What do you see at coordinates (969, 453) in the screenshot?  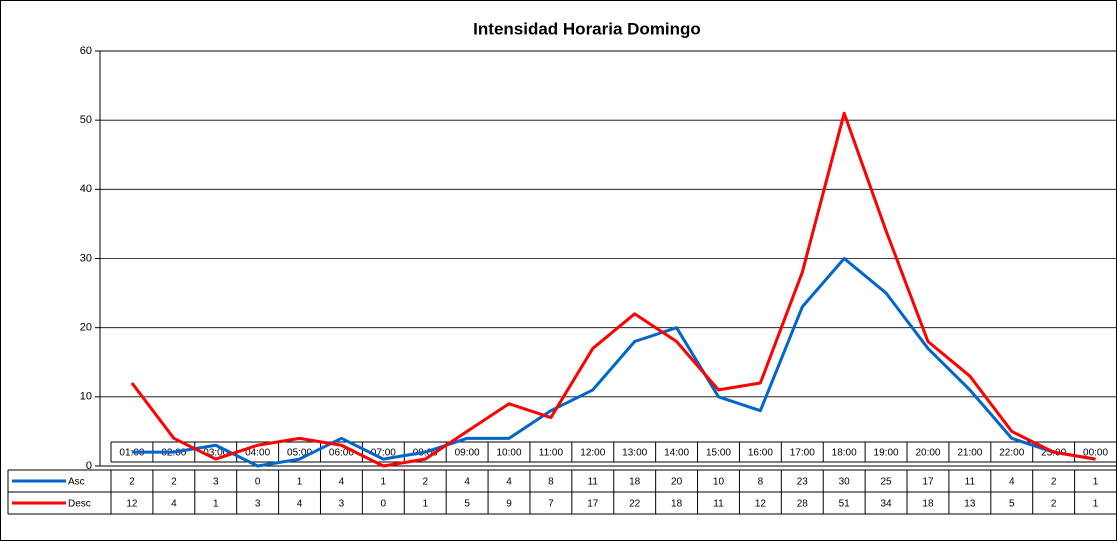 I see `x-tick-label: 21:00` at bounding box center [969, 453].